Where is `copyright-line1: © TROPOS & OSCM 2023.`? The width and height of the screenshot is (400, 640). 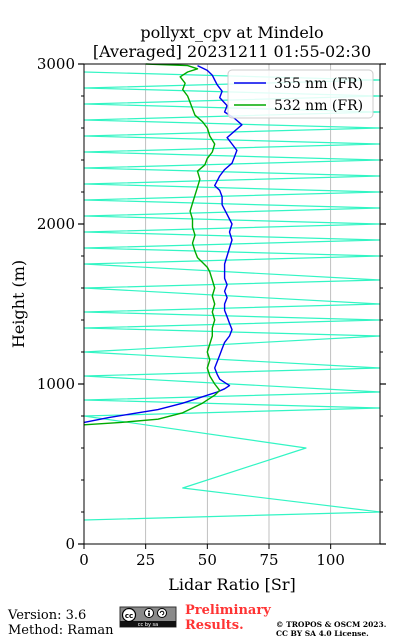 copyright-line1: © TROPOS & OSCM 2023. is located at coordinates (331, 624).